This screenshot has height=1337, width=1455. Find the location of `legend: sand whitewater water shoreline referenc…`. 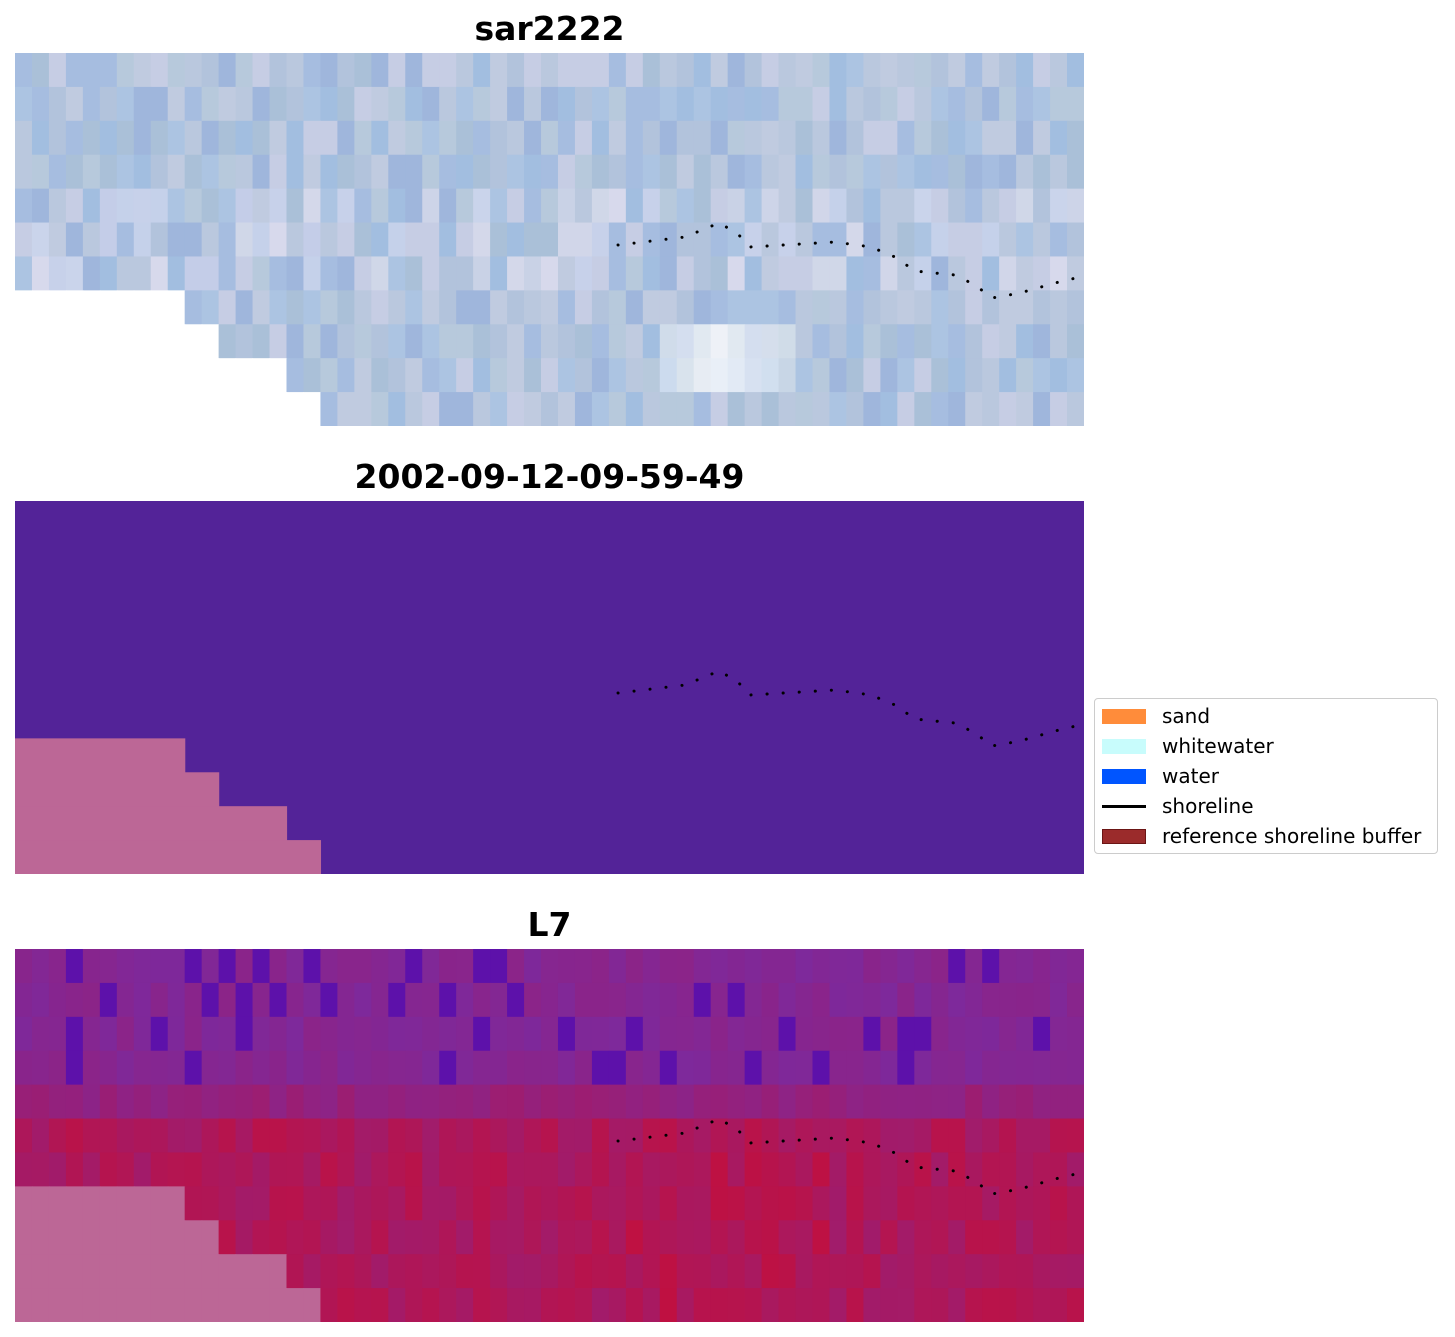

legend: sand whitewater water shoreline referenc… is located at coordinates (1266, 776).